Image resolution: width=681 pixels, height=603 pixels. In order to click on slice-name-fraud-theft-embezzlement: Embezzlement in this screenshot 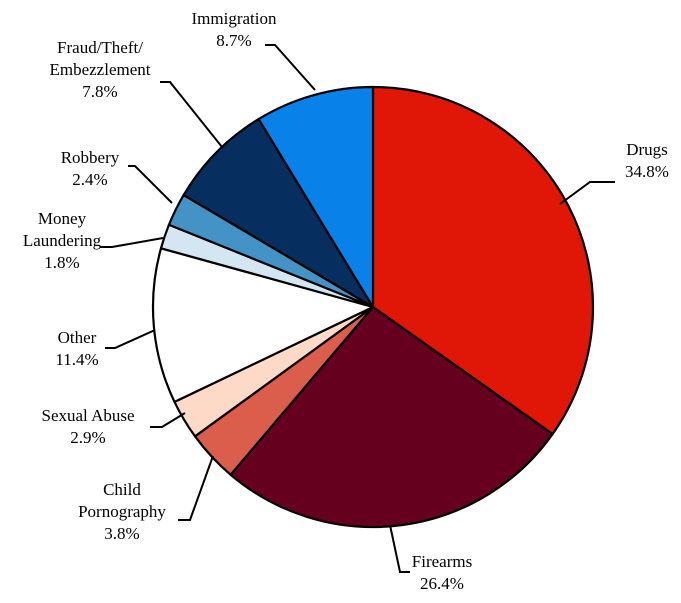, I will do `click(99, 69)`.